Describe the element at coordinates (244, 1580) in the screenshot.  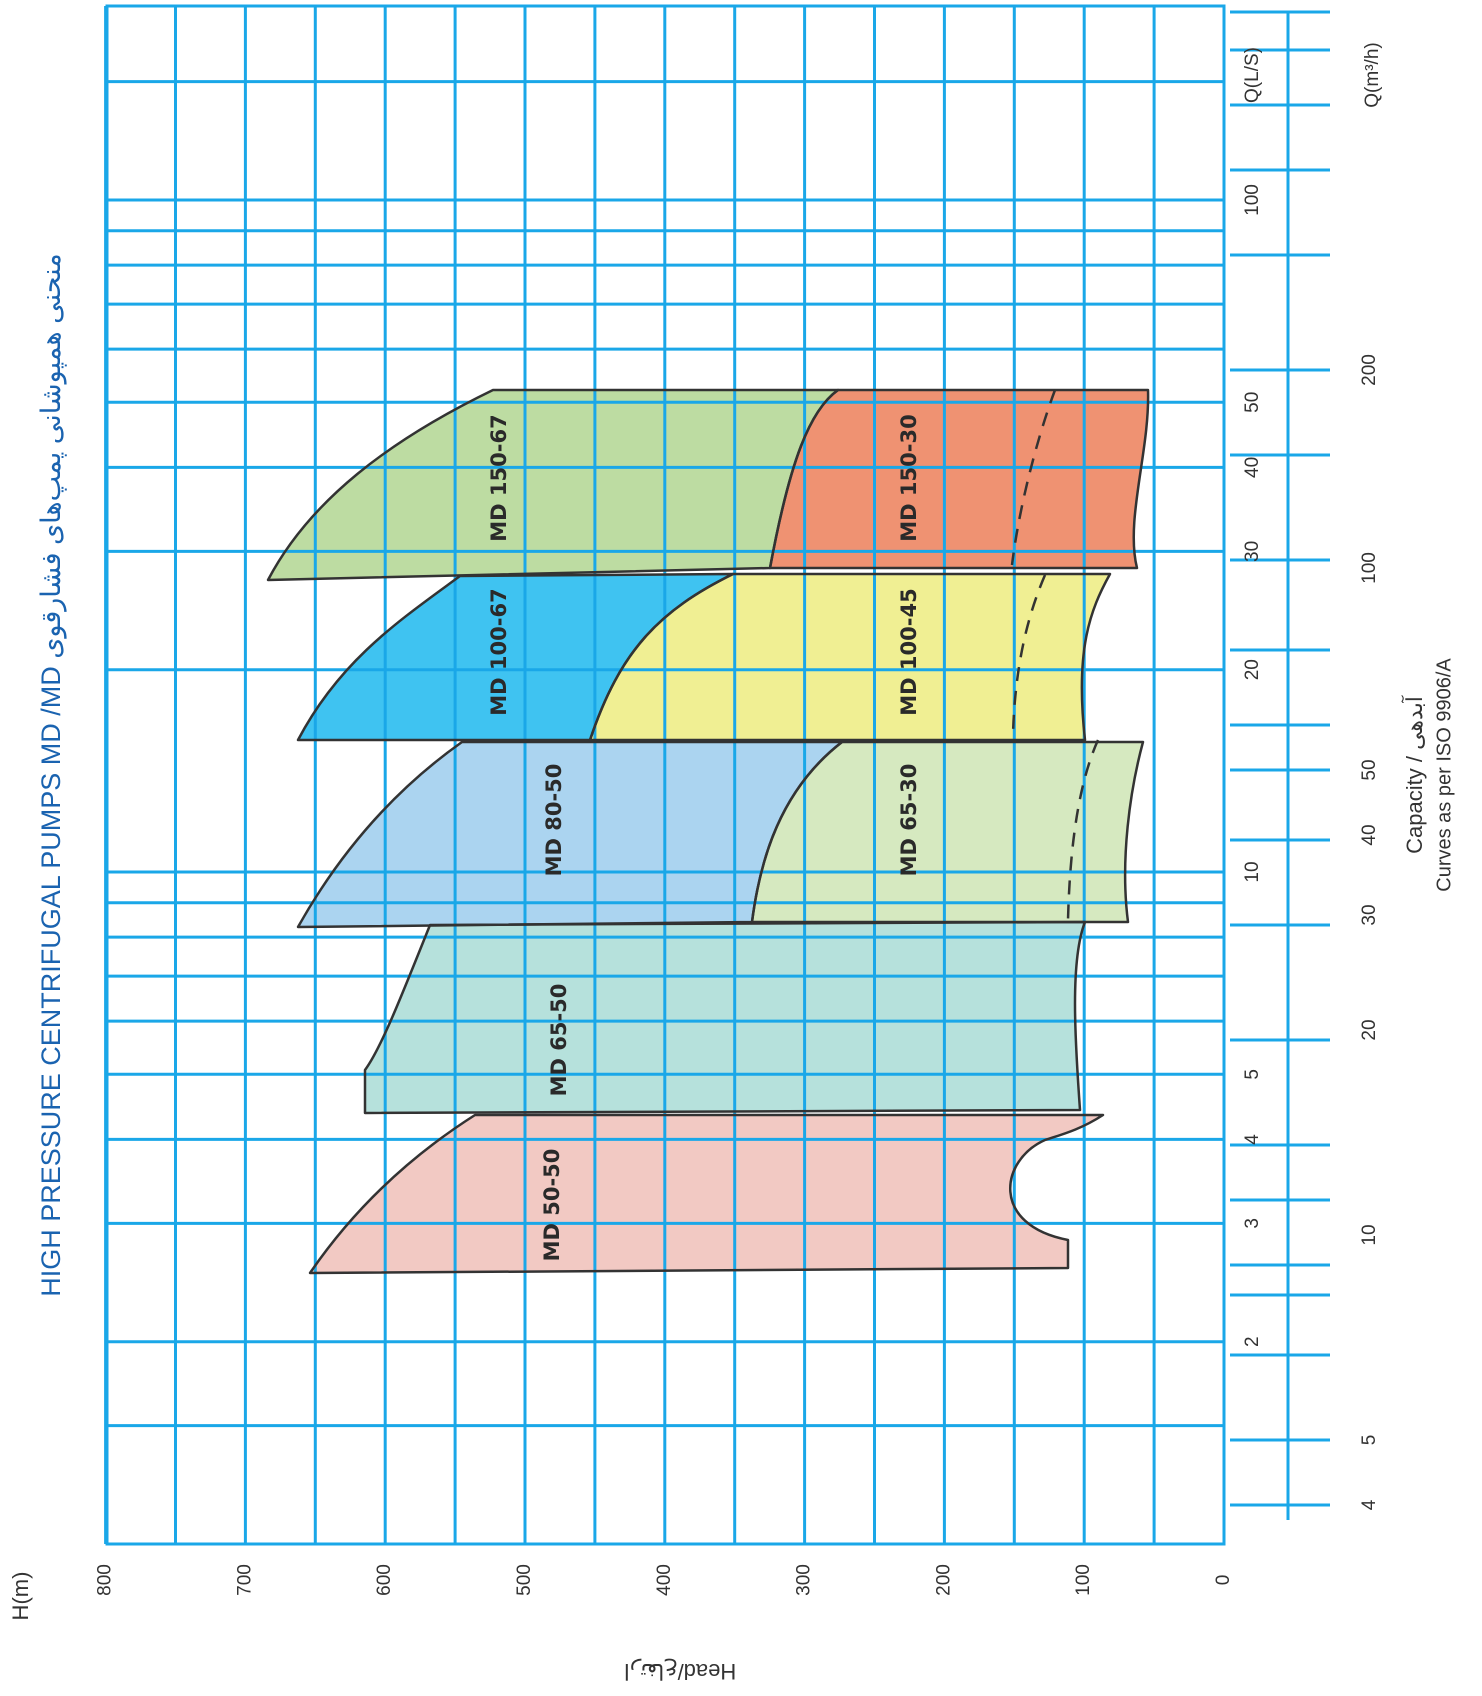
I see `head-tick-label: 700` at that location.